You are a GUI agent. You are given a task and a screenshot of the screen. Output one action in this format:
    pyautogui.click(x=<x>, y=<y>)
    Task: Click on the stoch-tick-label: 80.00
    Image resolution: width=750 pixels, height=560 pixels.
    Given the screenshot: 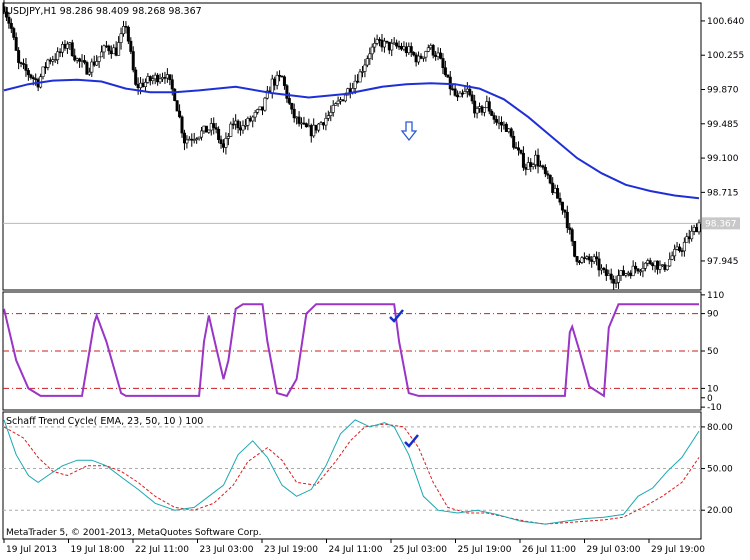 What is the action you would take?
    pyautogui.click(x=720, y=428)
    